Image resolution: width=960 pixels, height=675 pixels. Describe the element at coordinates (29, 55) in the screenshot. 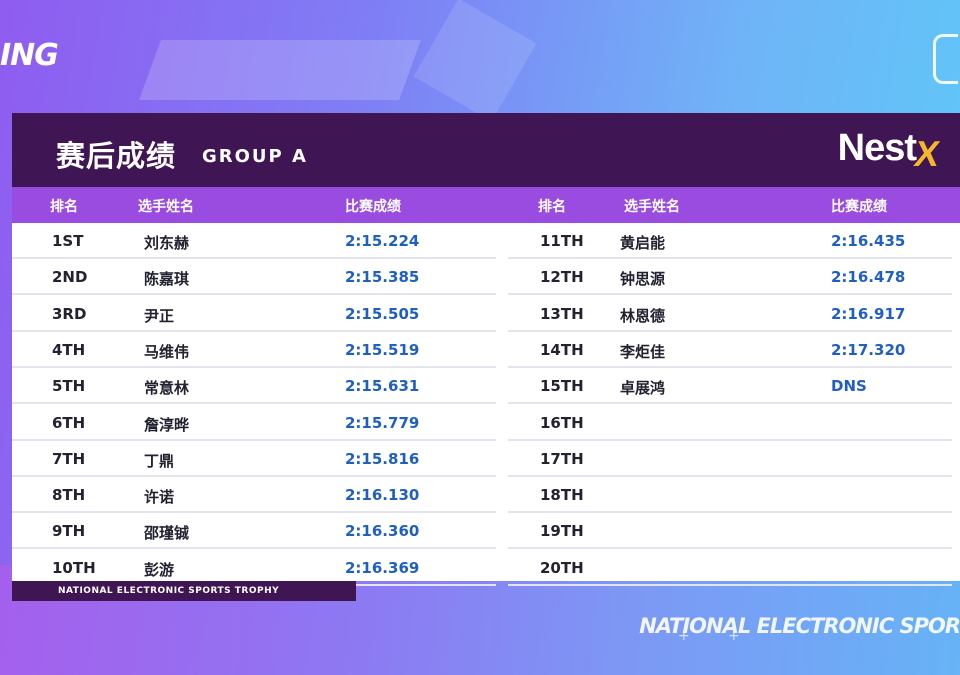

I see `corner-left-text: ING` at that location.